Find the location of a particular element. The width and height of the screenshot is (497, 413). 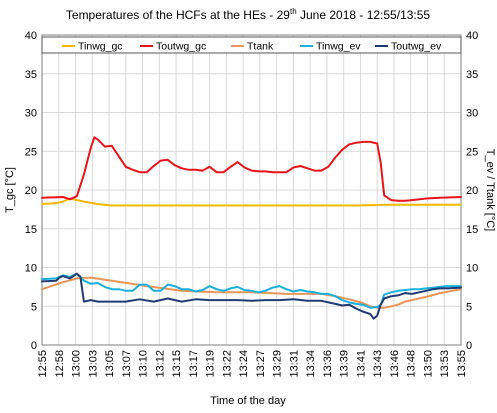

y-left-tick-label: 10 is located at coordinates (31, 269).